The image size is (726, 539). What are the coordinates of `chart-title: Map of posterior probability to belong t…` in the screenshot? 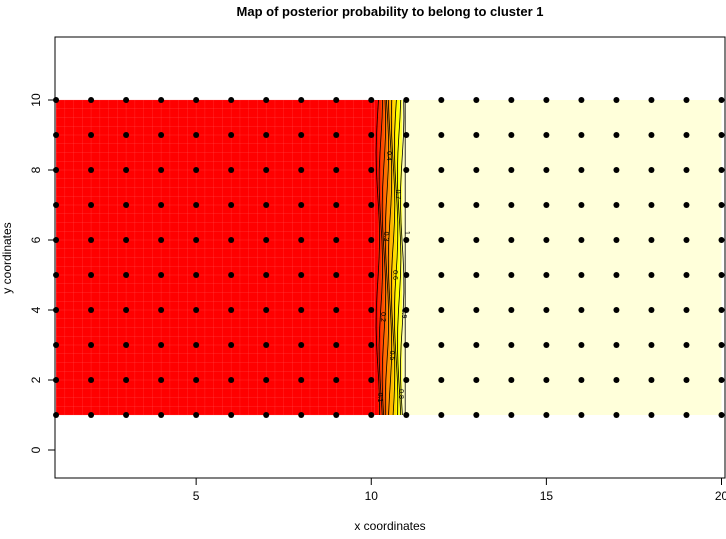 It's located at (390, 11).